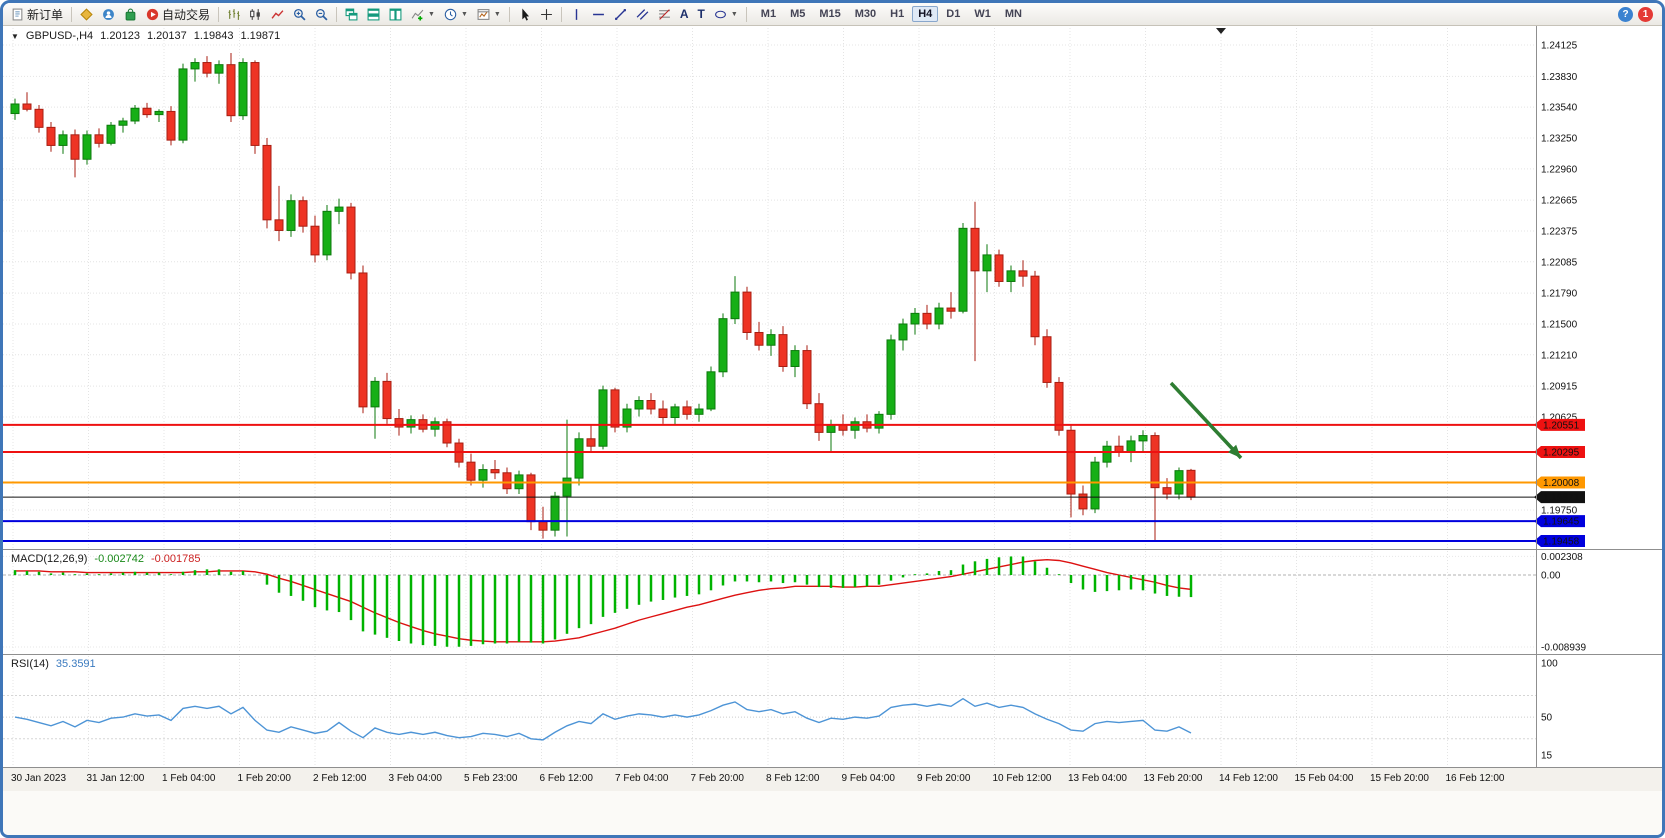  What do you see at coordinates (166, 36) in the screenshot?
I see `chart-high-value: 1.20137` at bounding box center [166, 36].